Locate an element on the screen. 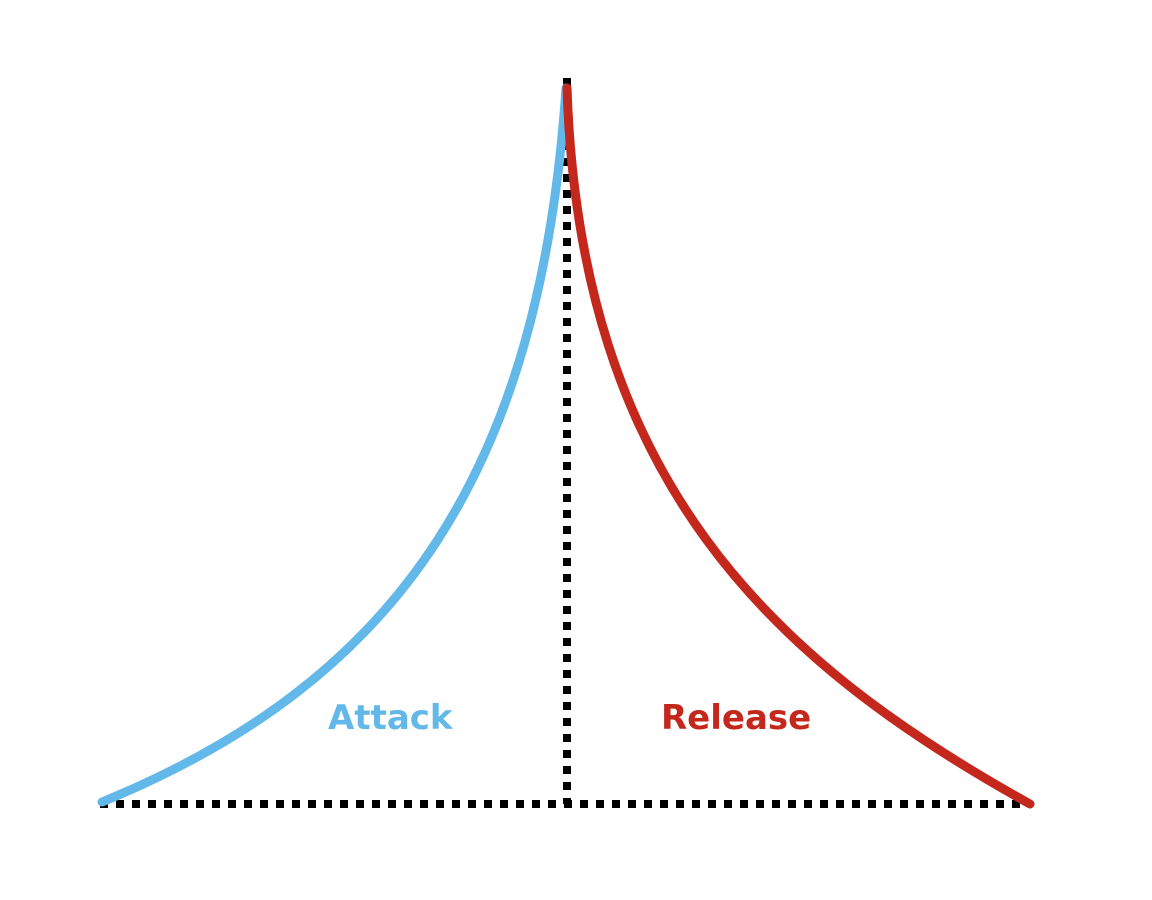 The image size is (1152, 900). attack-label: Attack is located at coordinates (391, 718).